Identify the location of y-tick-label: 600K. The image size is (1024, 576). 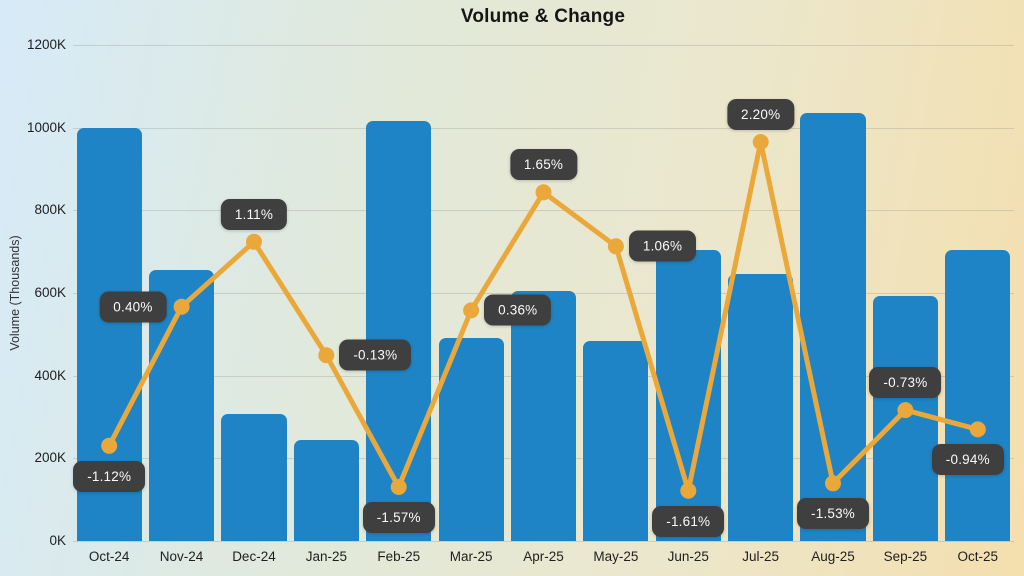
(50, 292).